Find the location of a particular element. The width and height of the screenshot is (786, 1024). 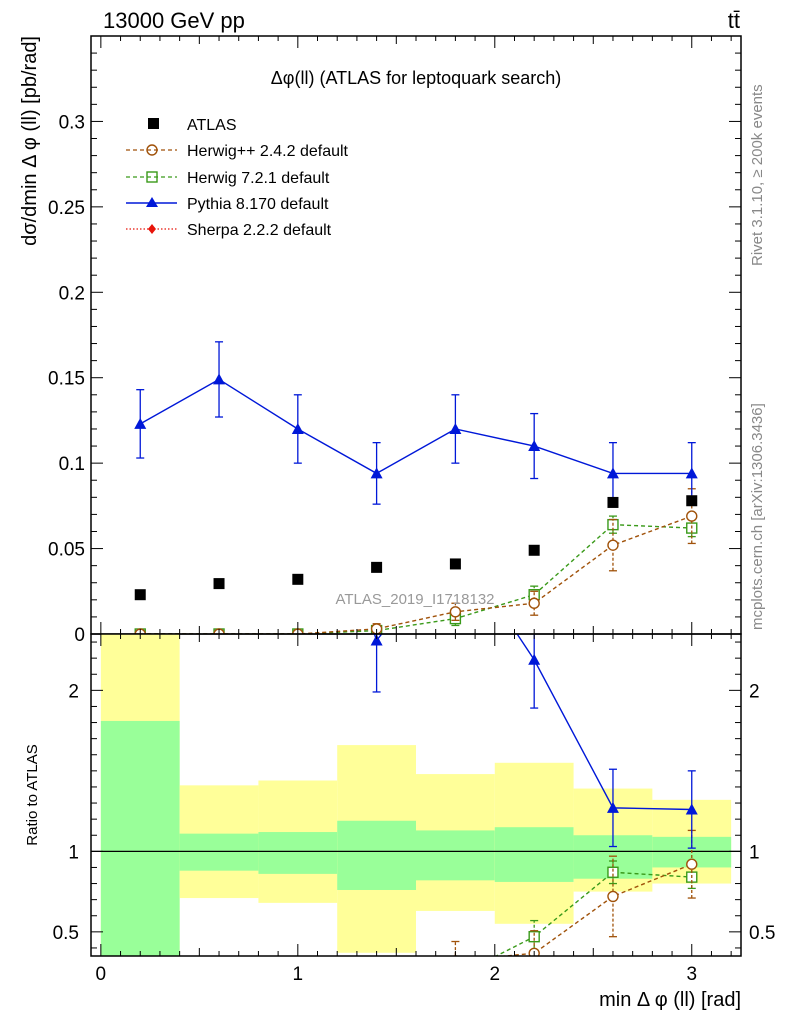

legend-entry-herwig7: Herwig 7.2.1 default is located at coordinates (228, 178).